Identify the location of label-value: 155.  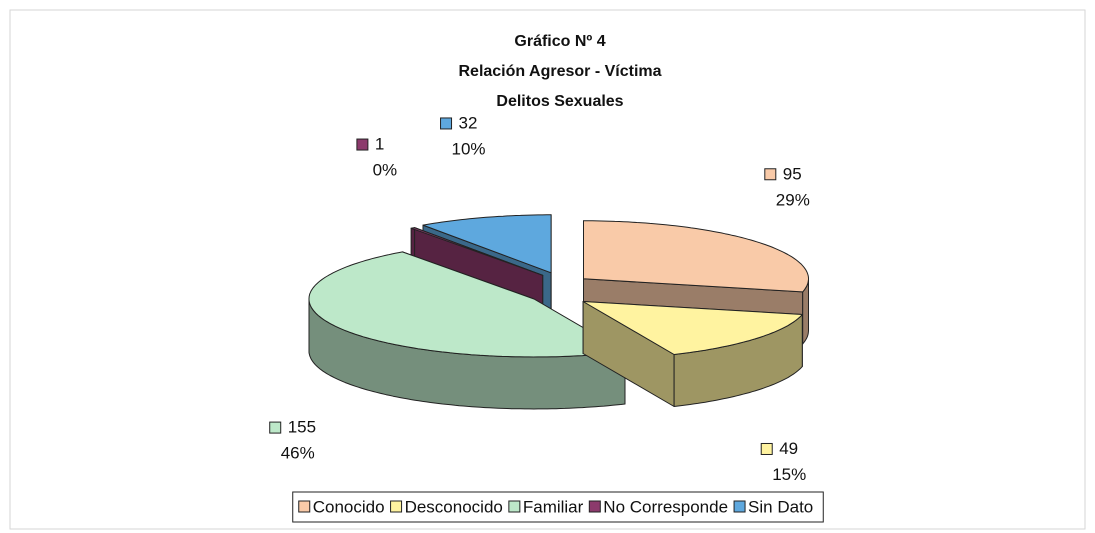
(302, 427).